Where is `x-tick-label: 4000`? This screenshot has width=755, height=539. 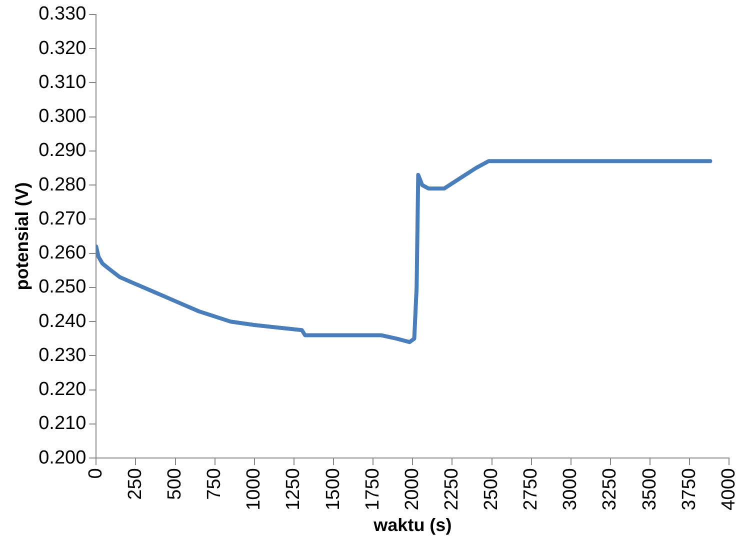 x-tick-label: 4000 is located at coordinates (729, 489).